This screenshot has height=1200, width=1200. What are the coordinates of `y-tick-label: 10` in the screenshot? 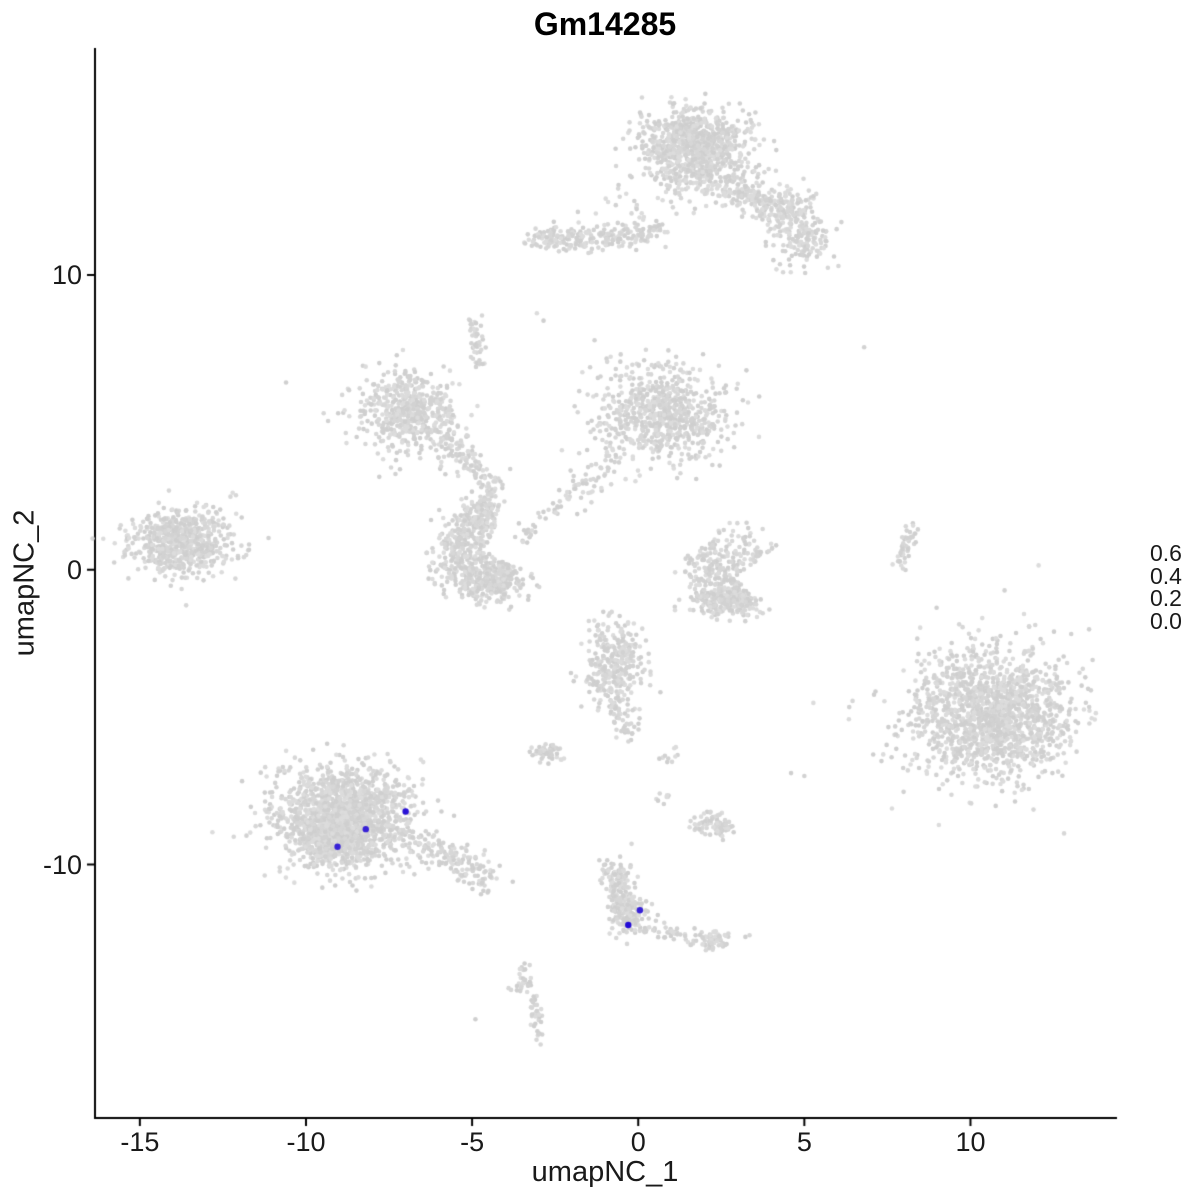 It's located at (66, 274).